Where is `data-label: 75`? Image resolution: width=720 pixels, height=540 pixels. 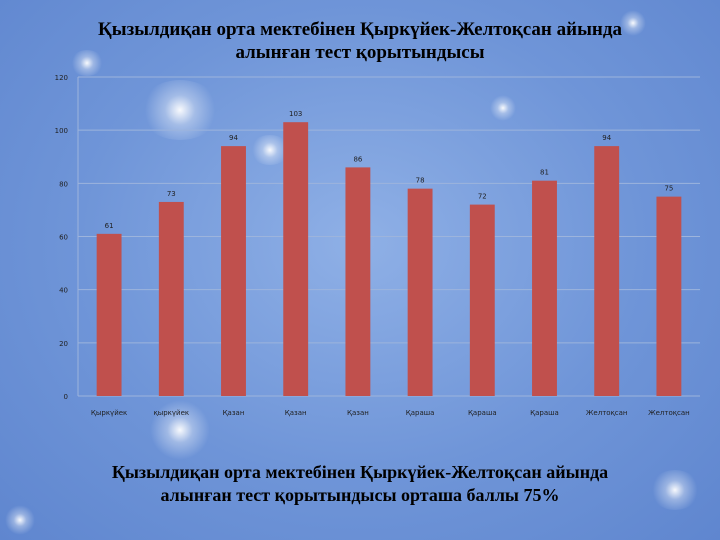
data-label: 75 is located at coordinates (668, 189).